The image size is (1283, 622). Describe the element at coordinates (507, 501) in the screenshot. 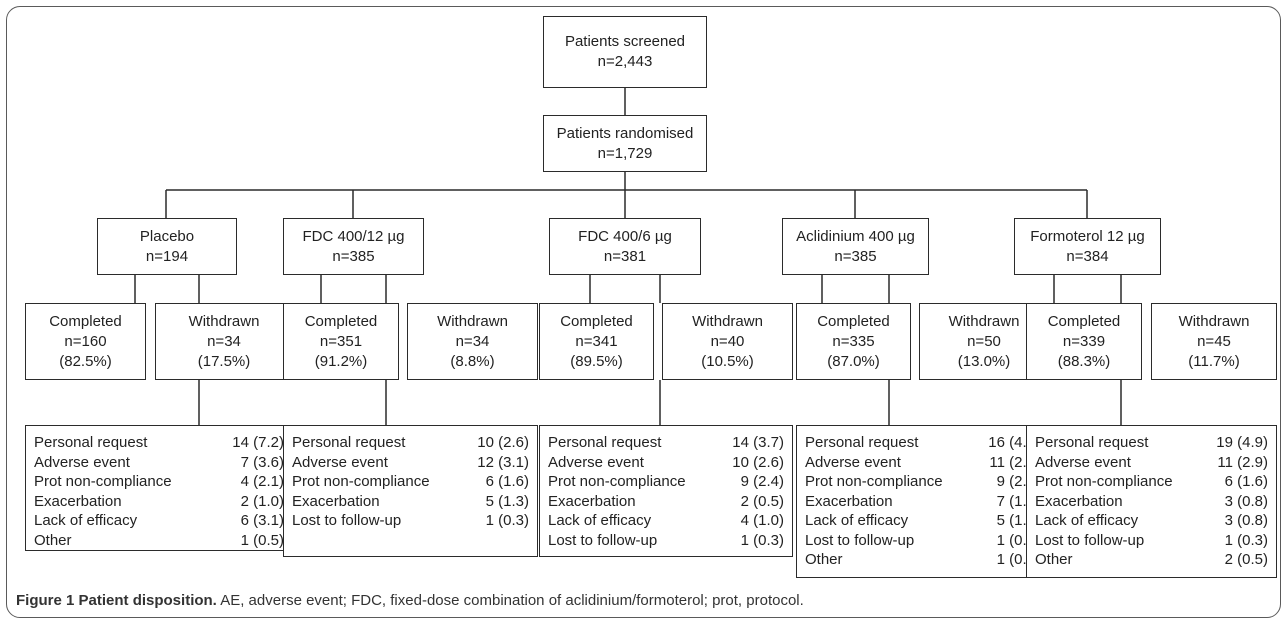

I see `reason-value: 5 (1.3)` at that location.